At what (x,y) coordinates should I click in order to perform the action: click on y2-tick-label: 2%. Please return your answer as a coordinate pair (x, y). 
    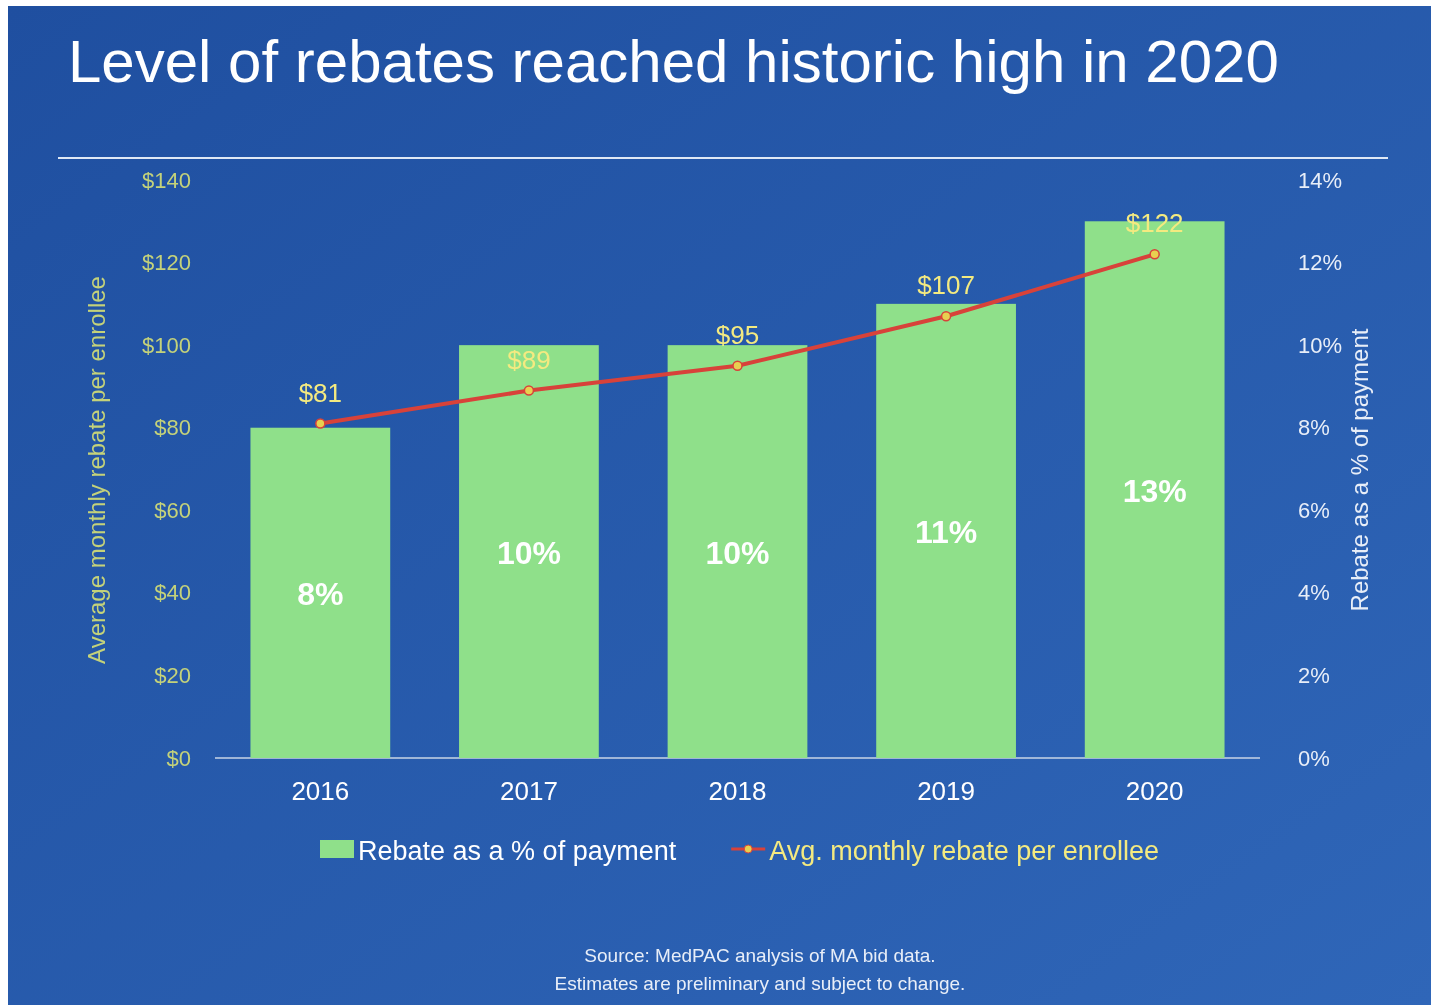
    Looking at the image, I should click on (1314, 675).